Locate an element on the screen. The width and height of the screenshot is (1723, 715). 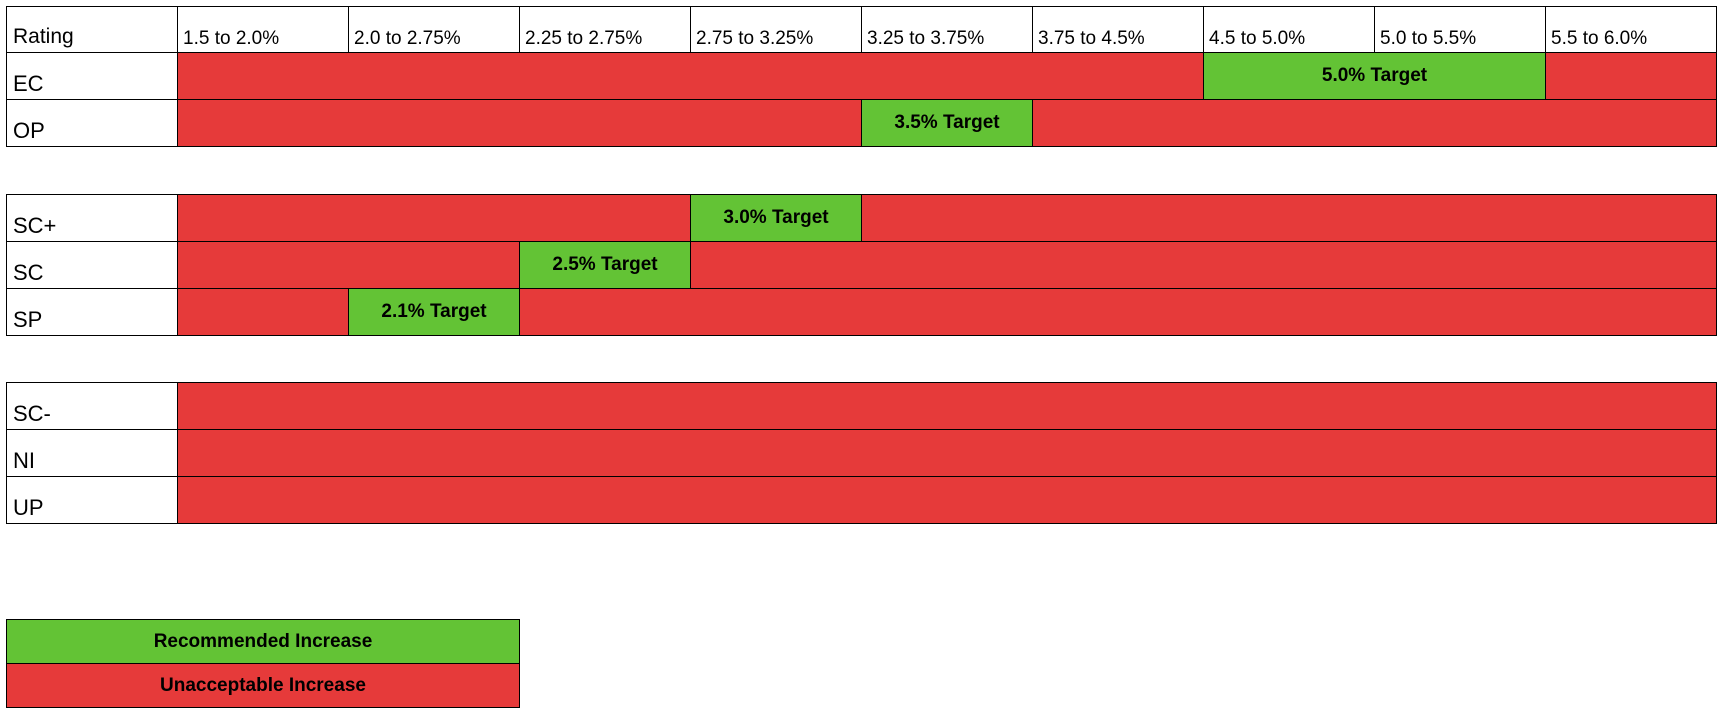
rating-column-header: Rating is located at coordinates (92, 30).